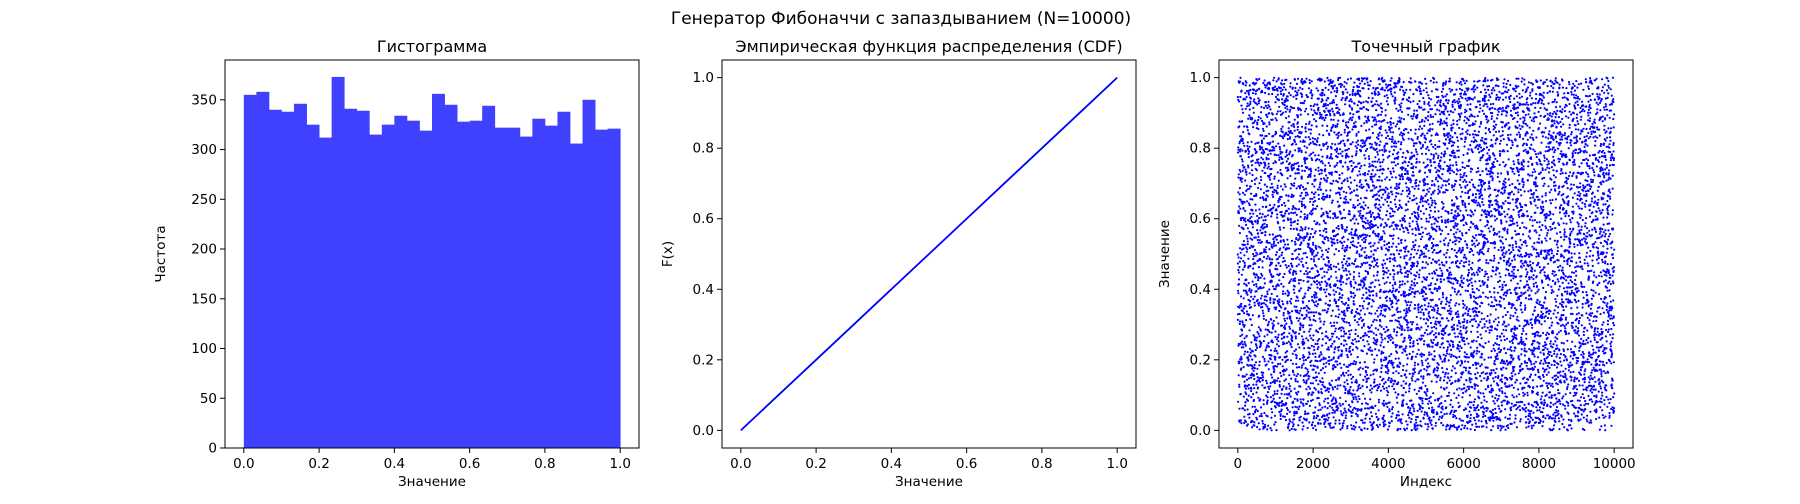 The image size is (1800, 504). What do you see at coordinates (703, 431) in the screenshot?
I see `y-tick-label: 0.0` at bounding box center [703, 431].